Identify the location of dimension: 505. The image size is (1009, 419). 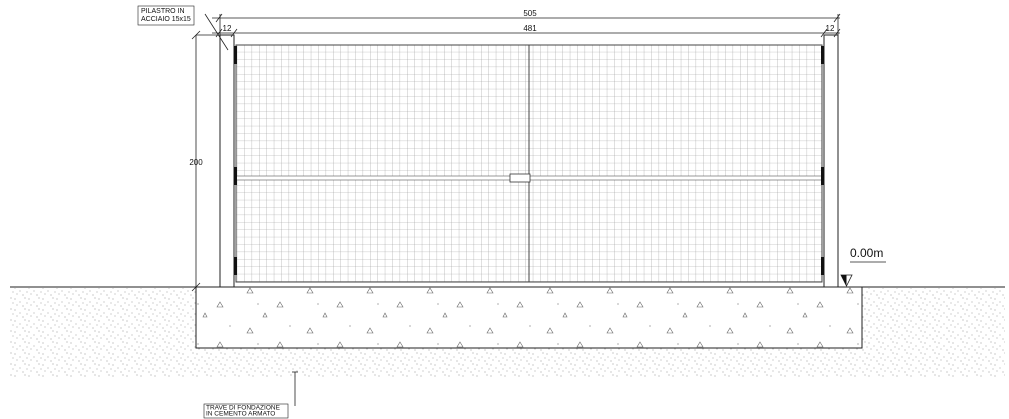
(530, 13).